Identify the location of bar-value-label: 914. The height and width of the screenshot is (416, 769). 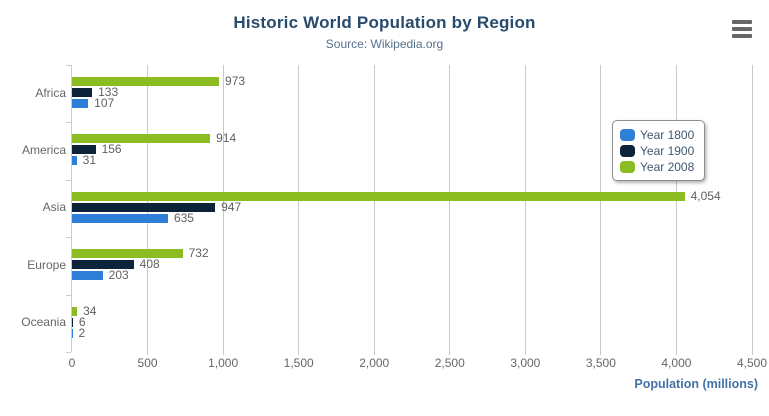
(226, 138).